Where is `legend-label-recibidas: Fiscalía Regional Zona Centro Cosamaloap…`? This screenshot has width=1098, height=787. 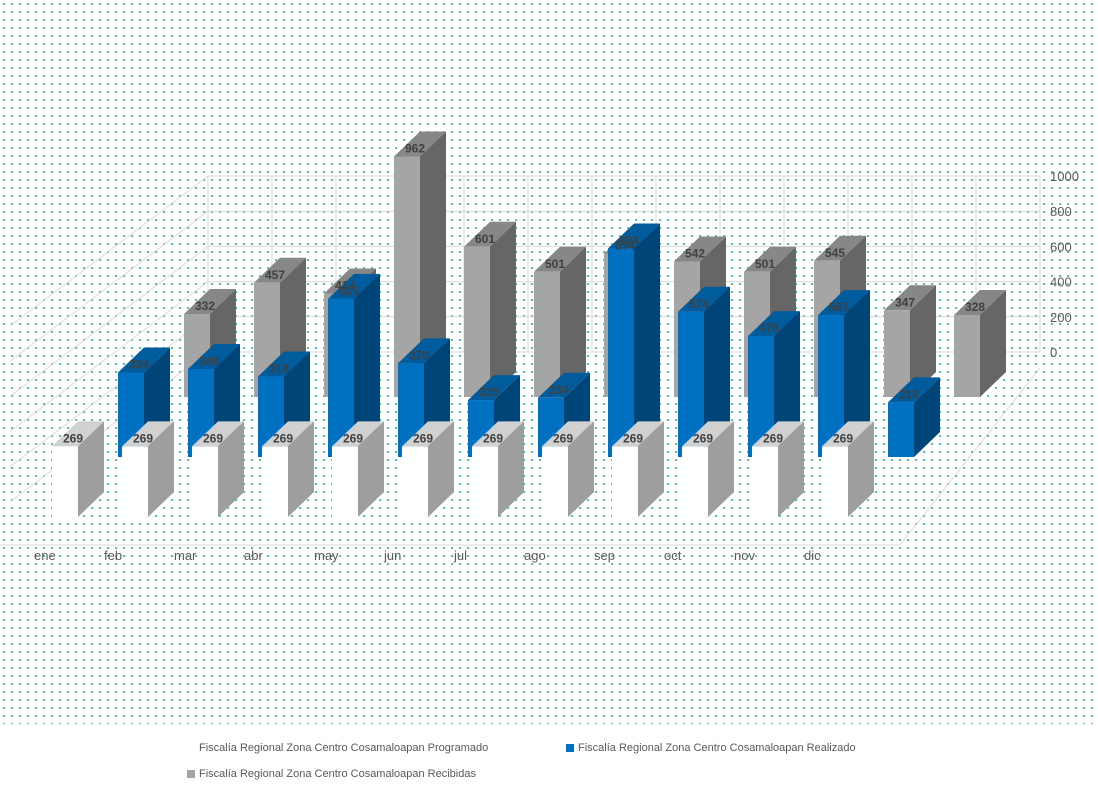
legend-label-recibidas: Fiscalía Regional Zona Centro Cosamaloap… is located at coordinates (337, 774).